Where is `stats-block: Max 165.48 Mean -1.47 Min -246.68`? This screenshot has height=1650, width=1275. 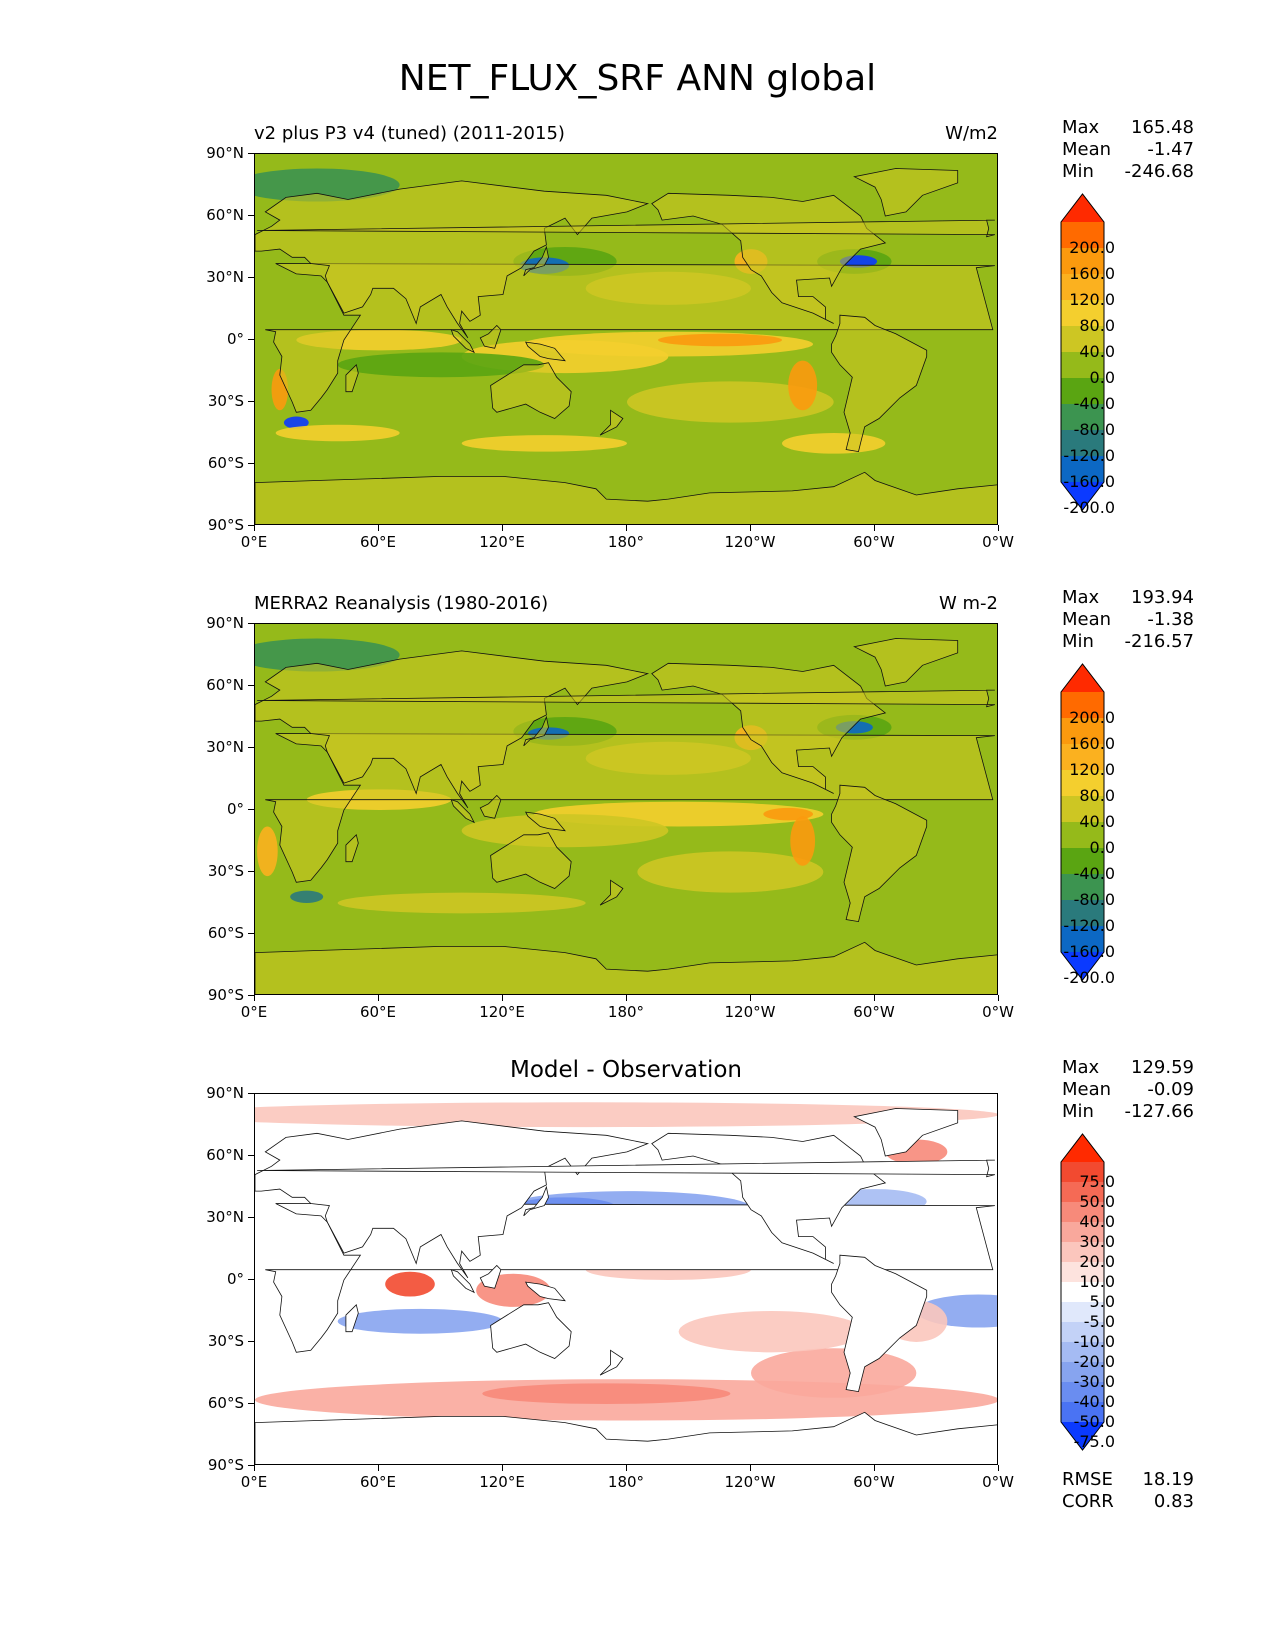
stats-block: Max 165.48 Mean -1.47 Min -246.68 is located at coordinates (1128, 150).